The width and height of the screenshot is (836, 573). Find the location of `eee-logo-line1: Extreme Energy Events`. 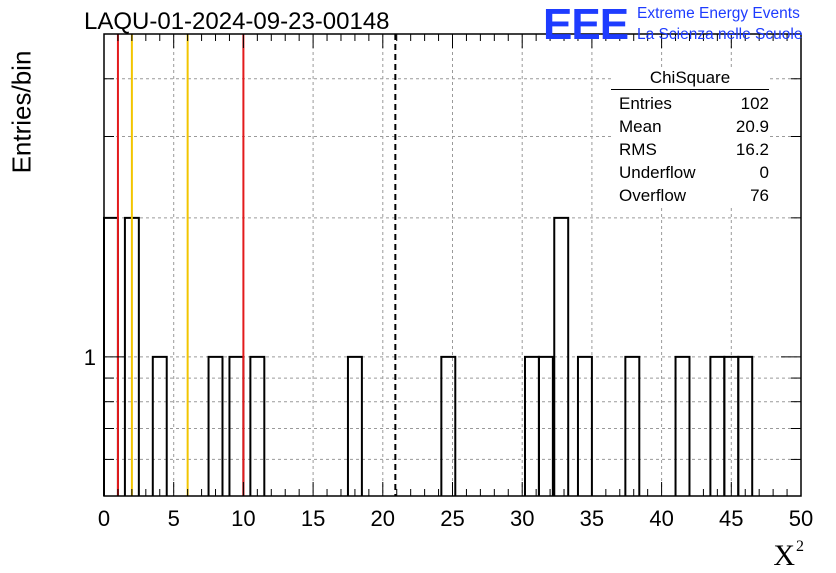

eee-logo-line1: Extreme Energy Events is located at coordinates (718, 13).